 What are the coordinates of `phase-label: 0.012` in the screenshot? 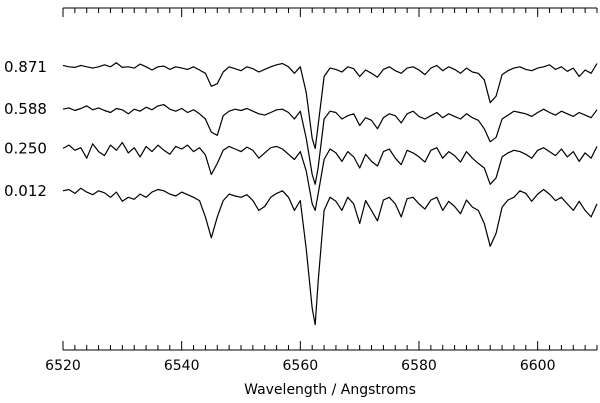 It's located at (25, 191).